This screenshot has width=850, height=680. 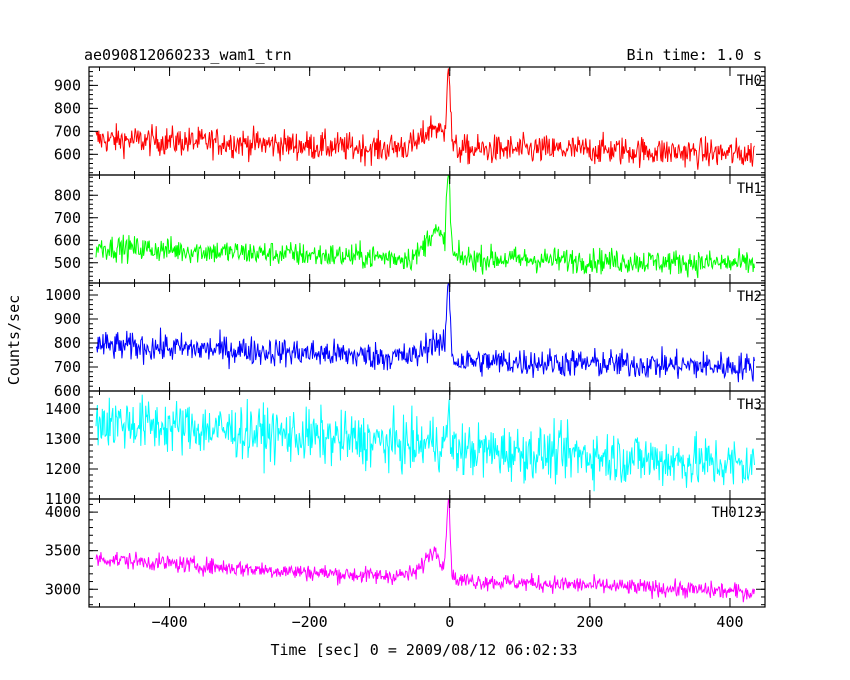 I want to click on panel-label-th0: TH0, so click(x=749, y=81).